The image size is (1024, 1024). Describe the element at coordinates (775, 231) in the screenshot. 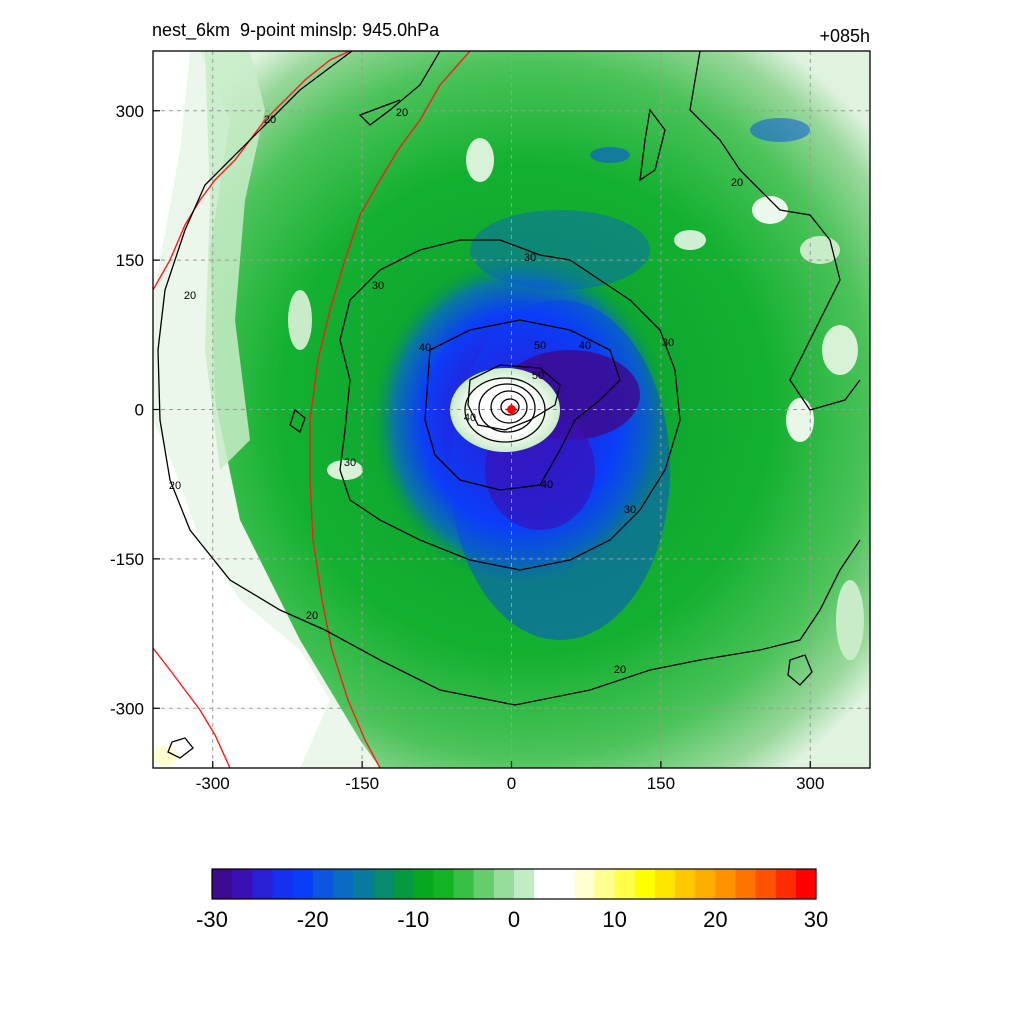

I see `contour-20-east` at that location.